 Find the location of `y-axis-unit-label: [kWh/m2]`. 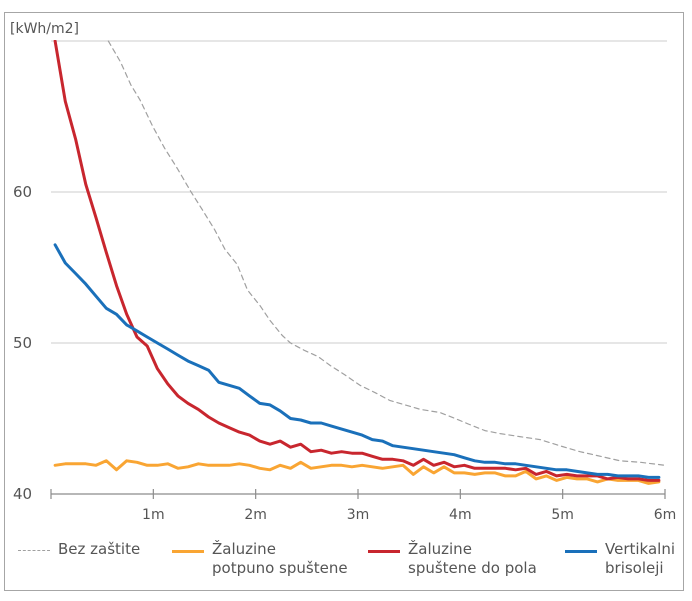

y-axis-unit-label: [kWh/m2] is located at coordinates (44, 29).